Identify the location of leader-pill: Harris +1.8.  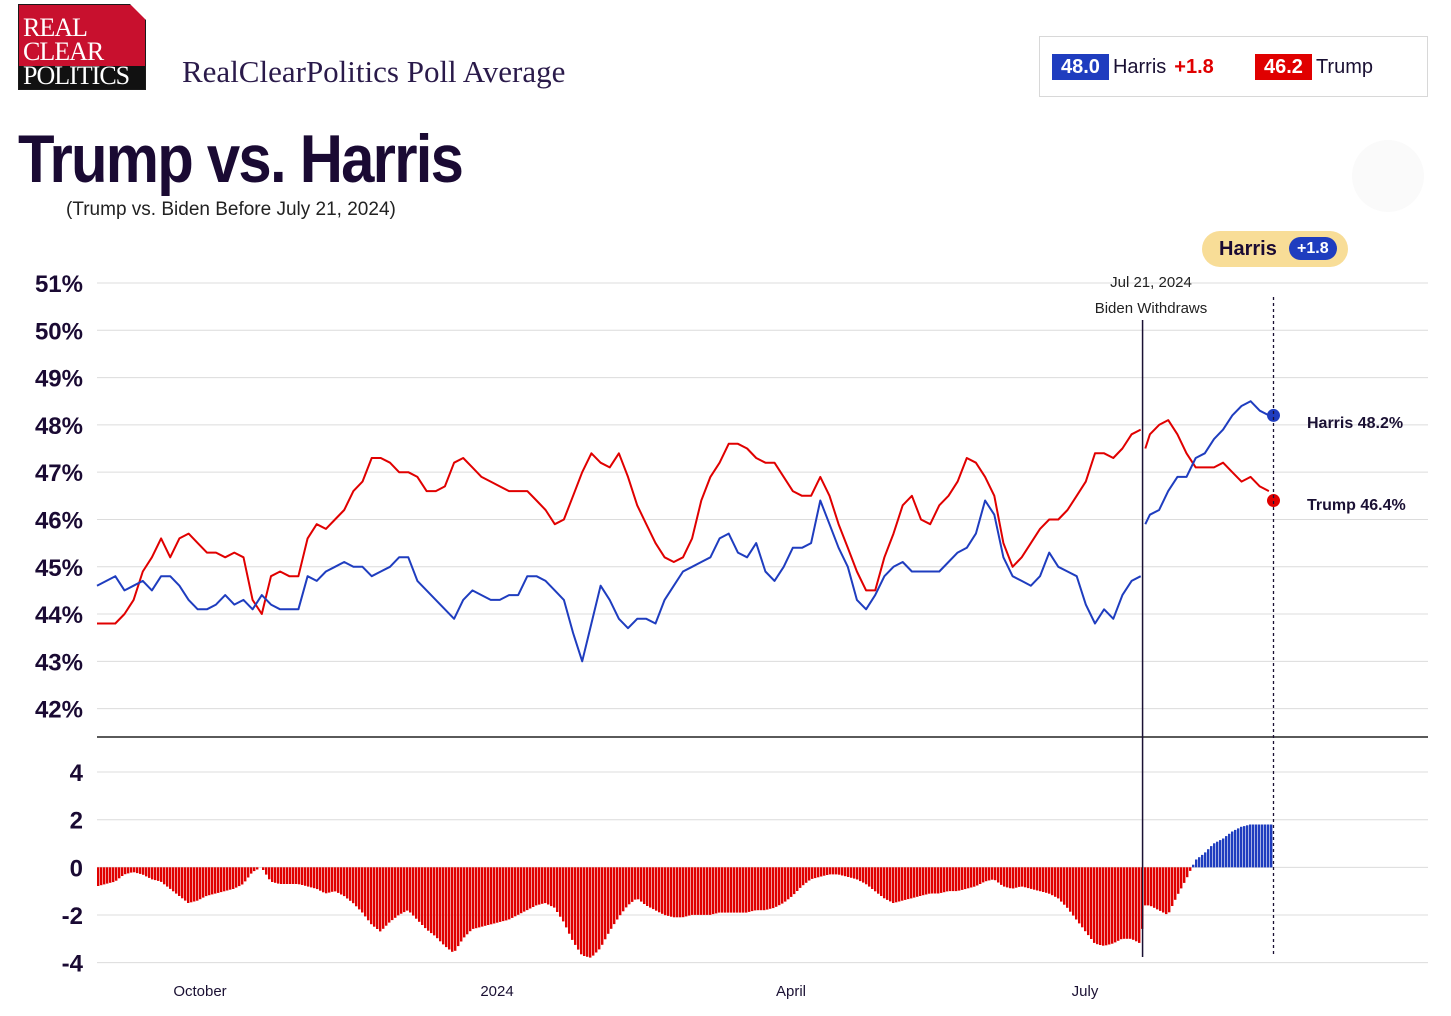
(1275, 249).